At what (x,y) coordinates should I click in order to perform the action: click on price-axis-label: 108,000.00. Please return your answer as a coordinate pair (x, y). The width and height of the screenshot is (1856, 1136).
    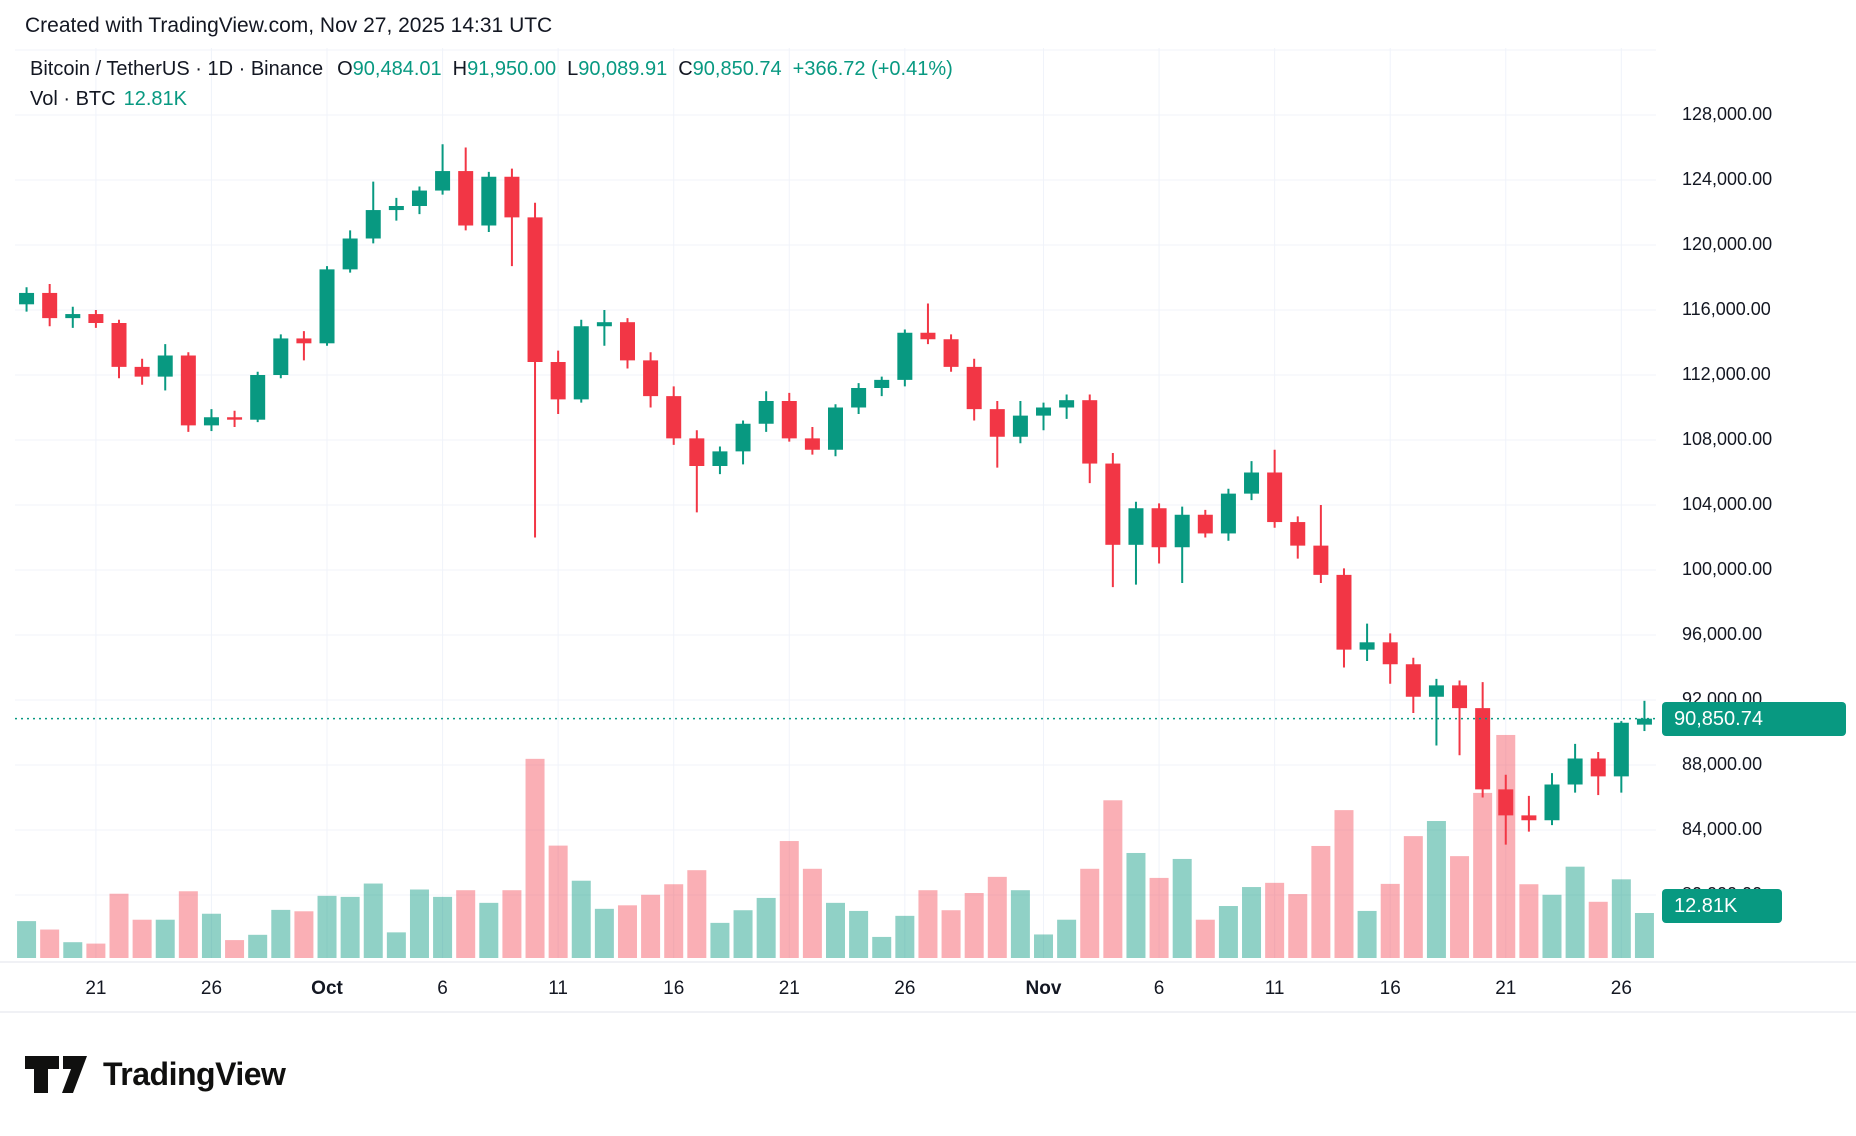
    Looking at the image, I should click on (1727, 439).